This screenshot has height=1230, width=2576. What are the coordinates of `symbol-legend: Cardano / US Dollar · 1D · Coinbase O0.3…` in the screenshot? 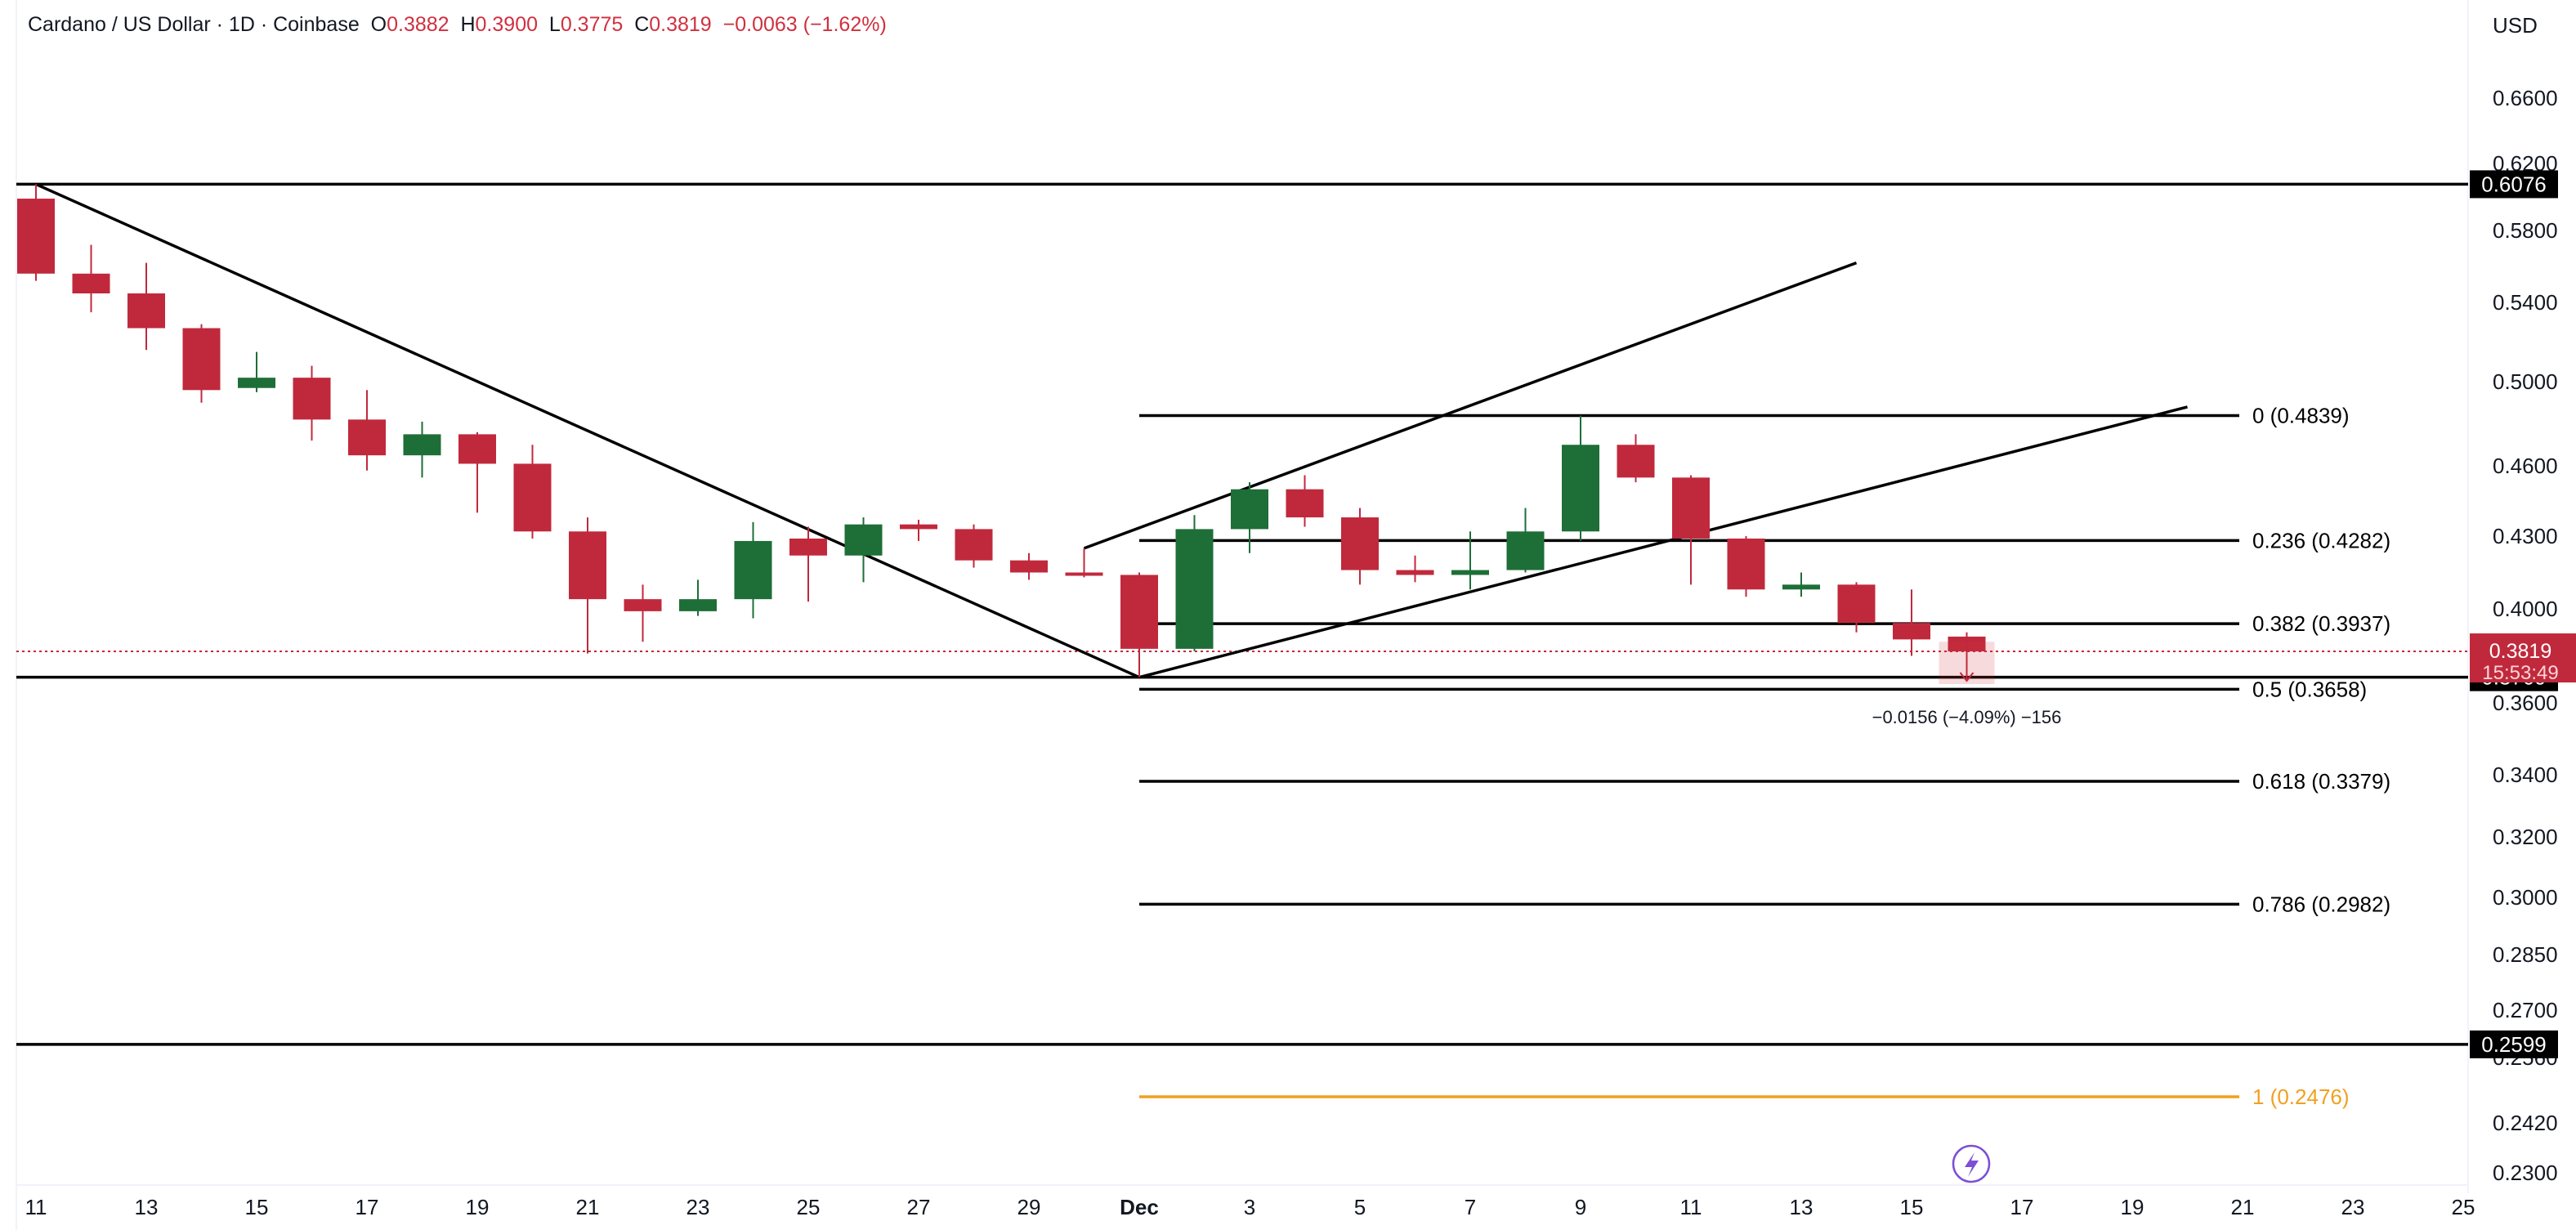 It's located at (457, 25).